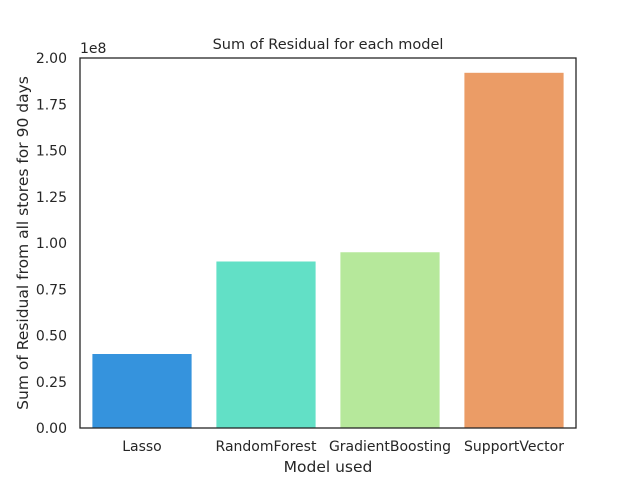  What do you see at coordinates (51, 337) in the screenshot?
I see `y-tick-label: 0.50` at bounding box center [51, 337].